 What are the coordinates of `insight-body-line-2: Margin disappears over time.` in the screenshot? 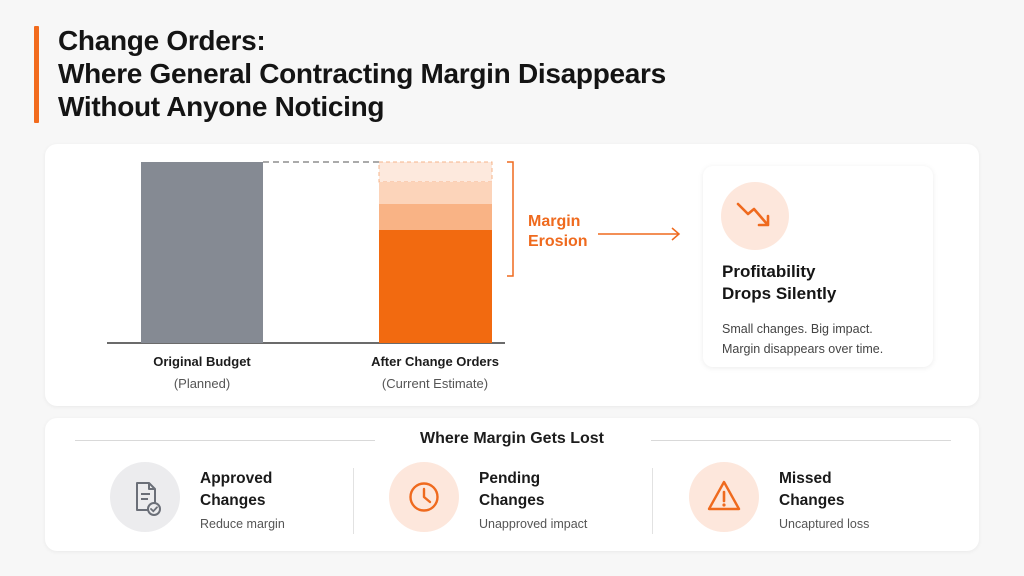 It's located at (803, 349).